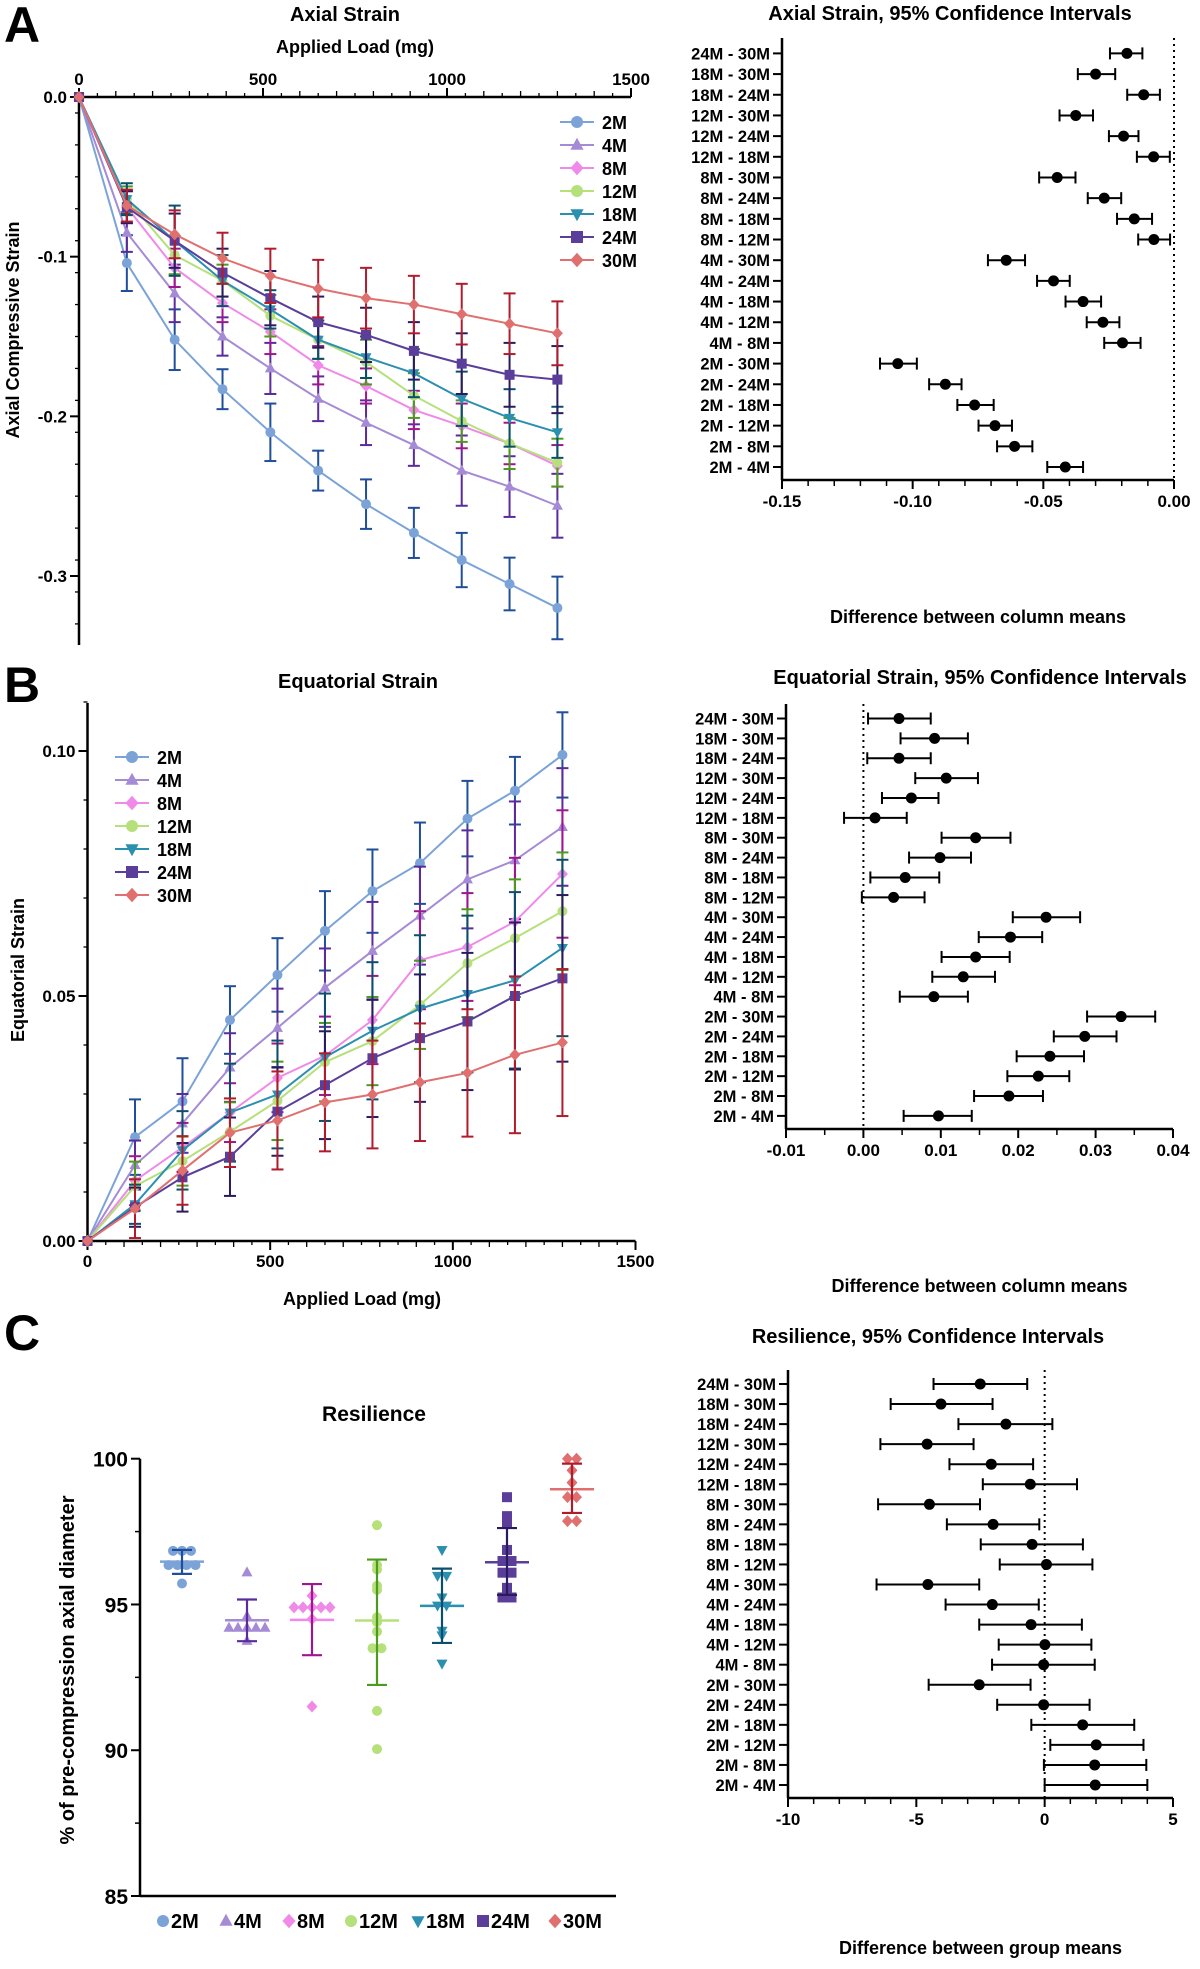  What do you see at coordinates (734, 779) in the screenshot?
I see `comparison-label: 12M - 30M` at bounding box center [734, 779].